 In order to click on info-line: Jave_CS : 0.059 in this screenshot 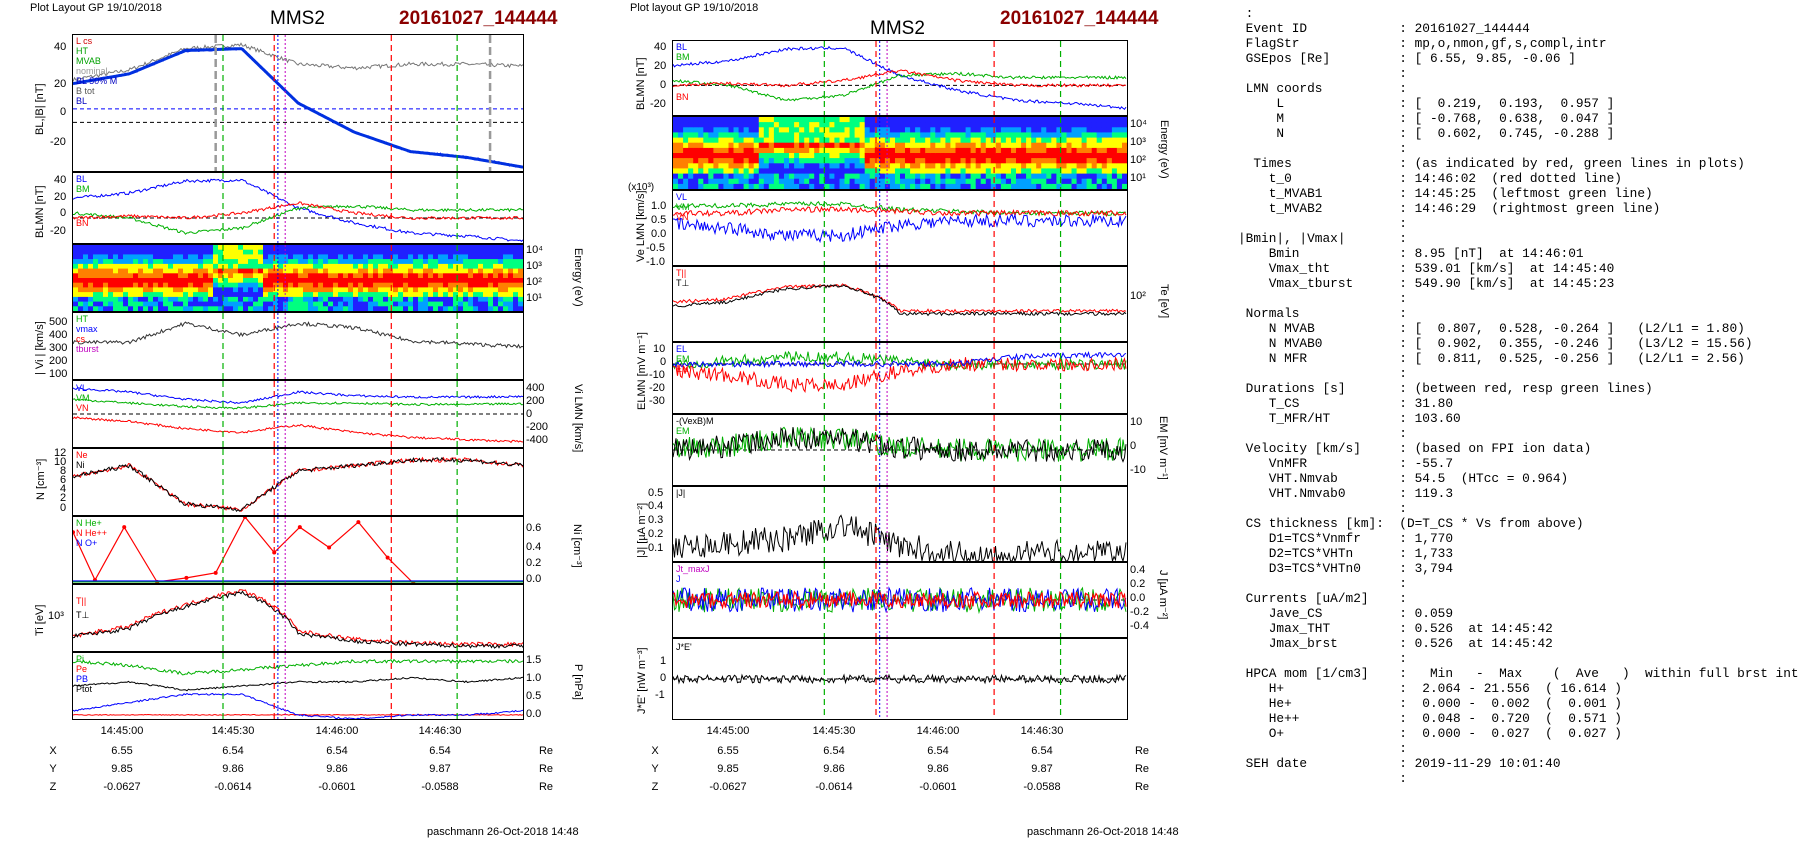, I will do `click(1346, 613)`.